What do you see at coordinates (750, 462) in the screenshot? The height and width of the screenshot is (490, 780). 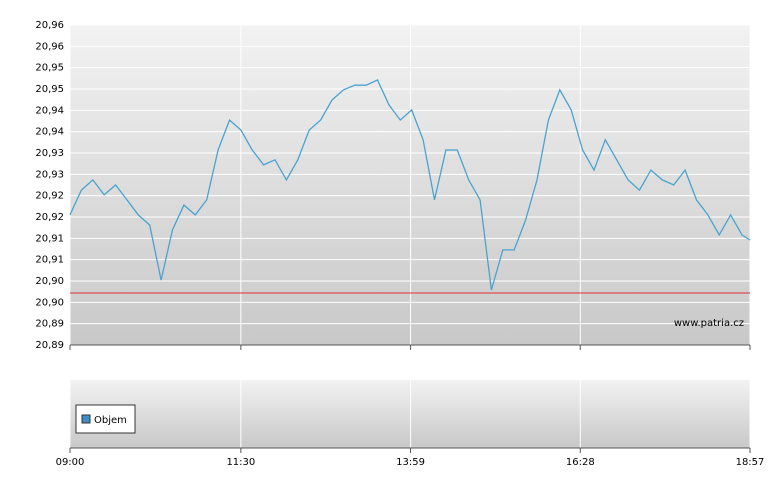 I see `x-tick-label: 18:57` at bounding box center [750, 462].